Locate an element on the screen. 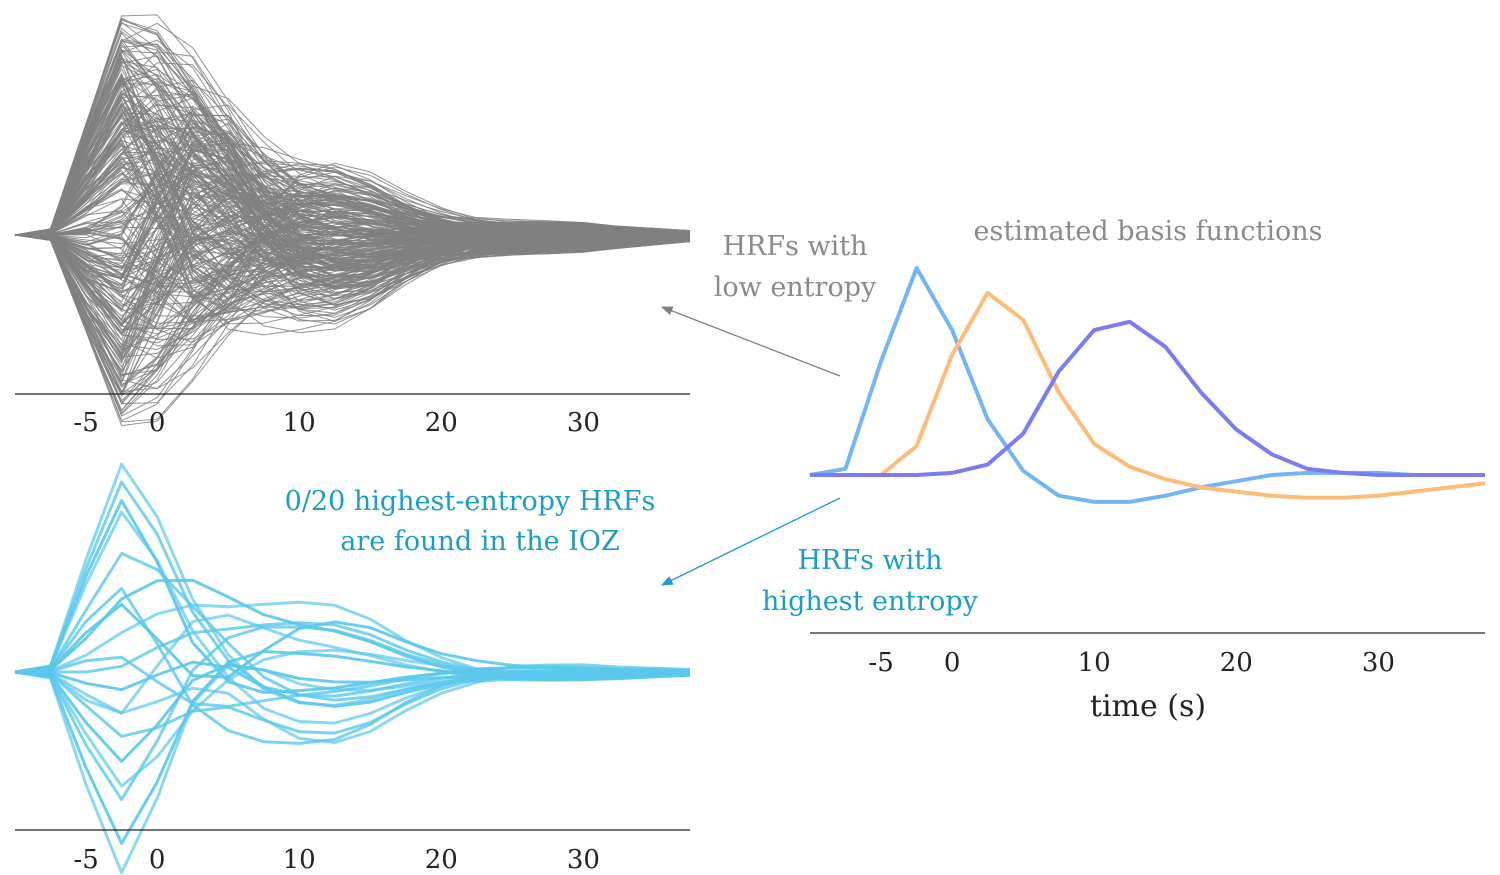  ioz-label-line1: 0/20 highest-entropy HRFs is located at coordinates (470, 501).